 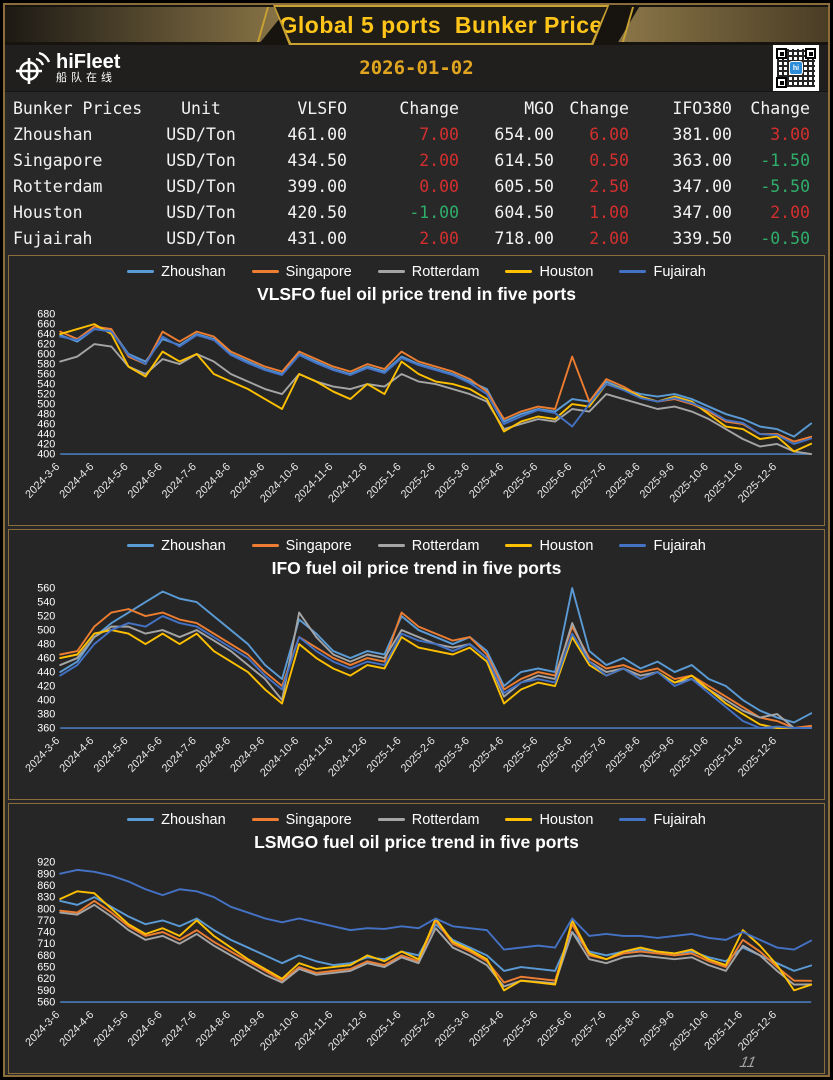 I want to click on title-trapezoid-fill: Global 5 ports Bunker Price, so click(x=441, y=25).